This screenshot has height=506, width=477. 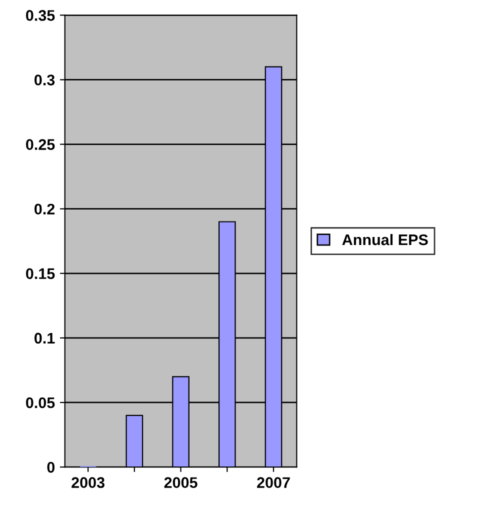 What do you see at coordinates (40, 274) in the screenshot?
I see `y-tick-label: 0.15` at bounding box center [40, 274].